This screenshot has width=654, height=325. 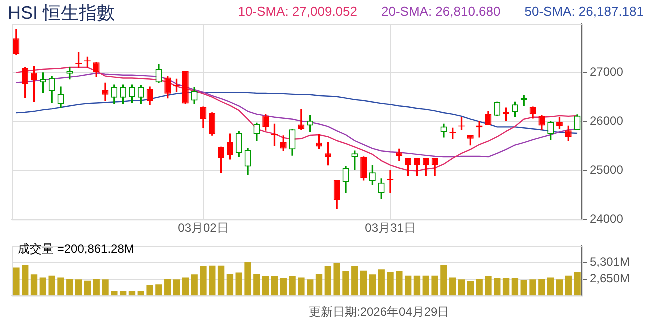 I want to click on chart-title: 成交量 =200,861.28M, so click(x=76, y=249).